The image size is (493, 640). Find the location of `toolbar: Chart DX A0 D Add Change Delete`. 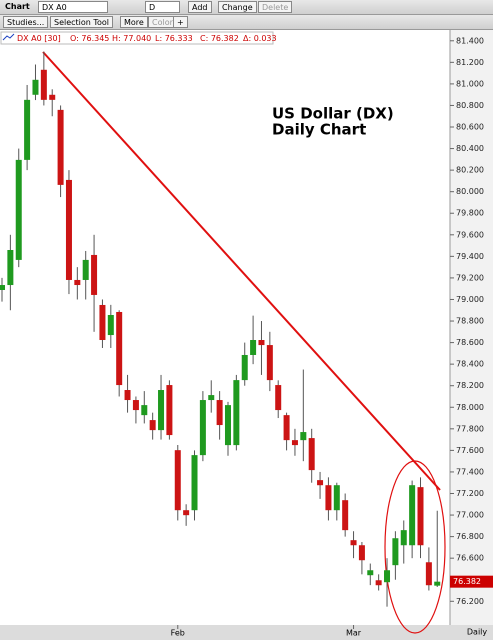

toolbar: Chart DX A0 D Add Change Delete is located at coordinates (246, 7).